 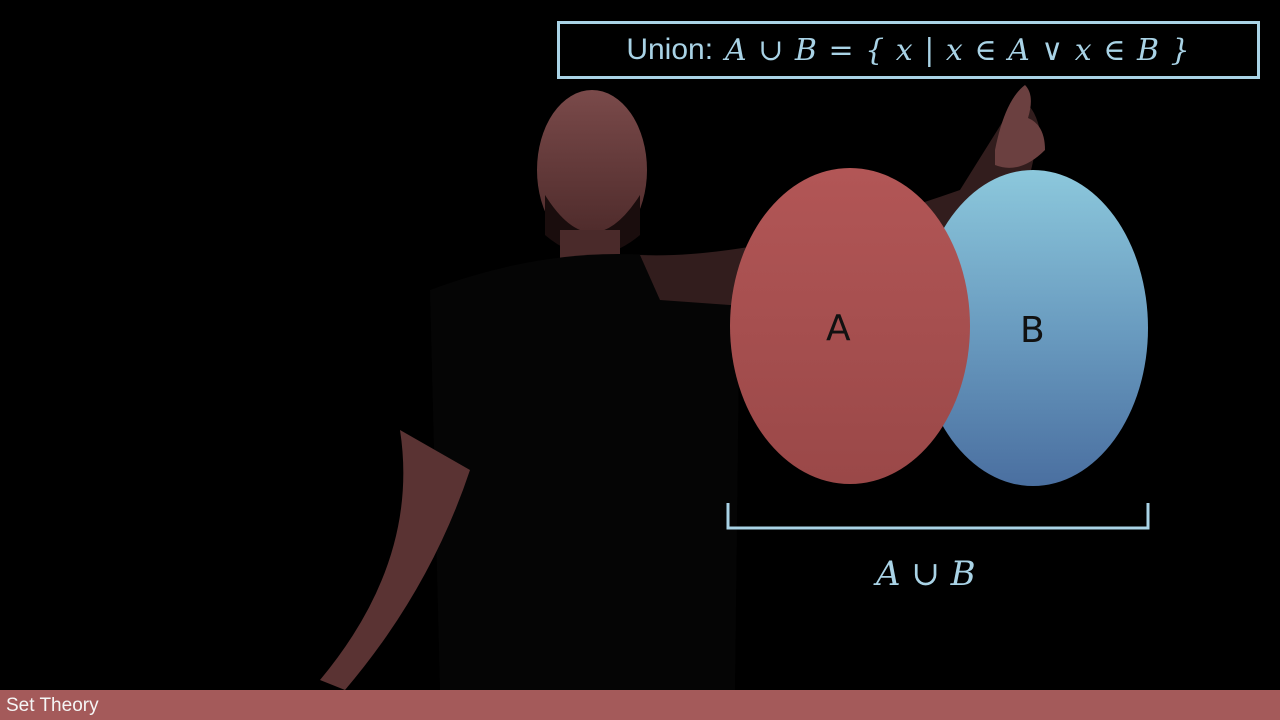 I want to click on set-a-circle, so click(x=850, y=326).